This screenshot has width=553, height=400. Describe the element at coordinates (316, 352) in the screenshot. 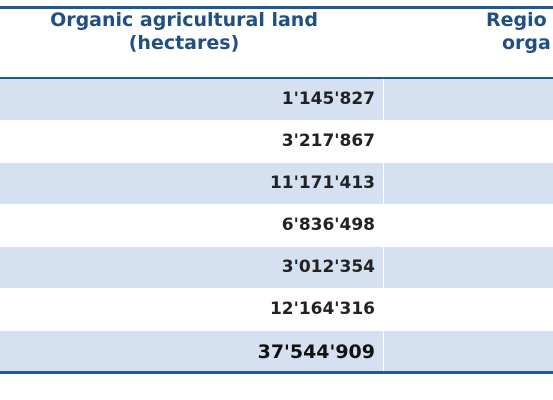

I see `cell-total-organic-land: 37'544'909` at that location.